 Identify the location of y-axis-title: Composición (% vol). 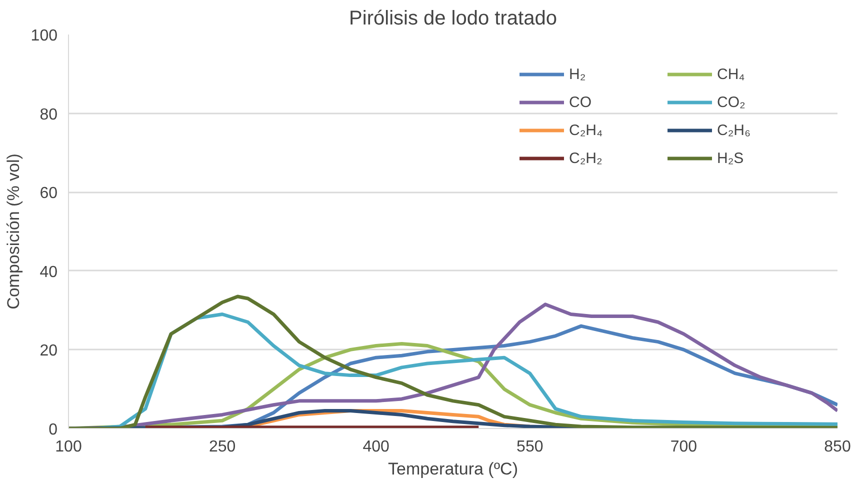
(13, 232).